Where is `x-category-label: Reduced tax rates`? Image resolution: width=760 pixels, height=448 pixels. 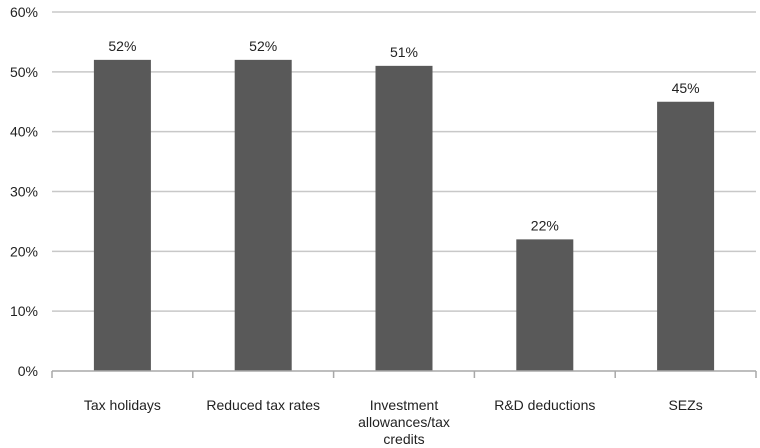
x-category-label: Reduced tax rates is located at coordinates (263, 405).